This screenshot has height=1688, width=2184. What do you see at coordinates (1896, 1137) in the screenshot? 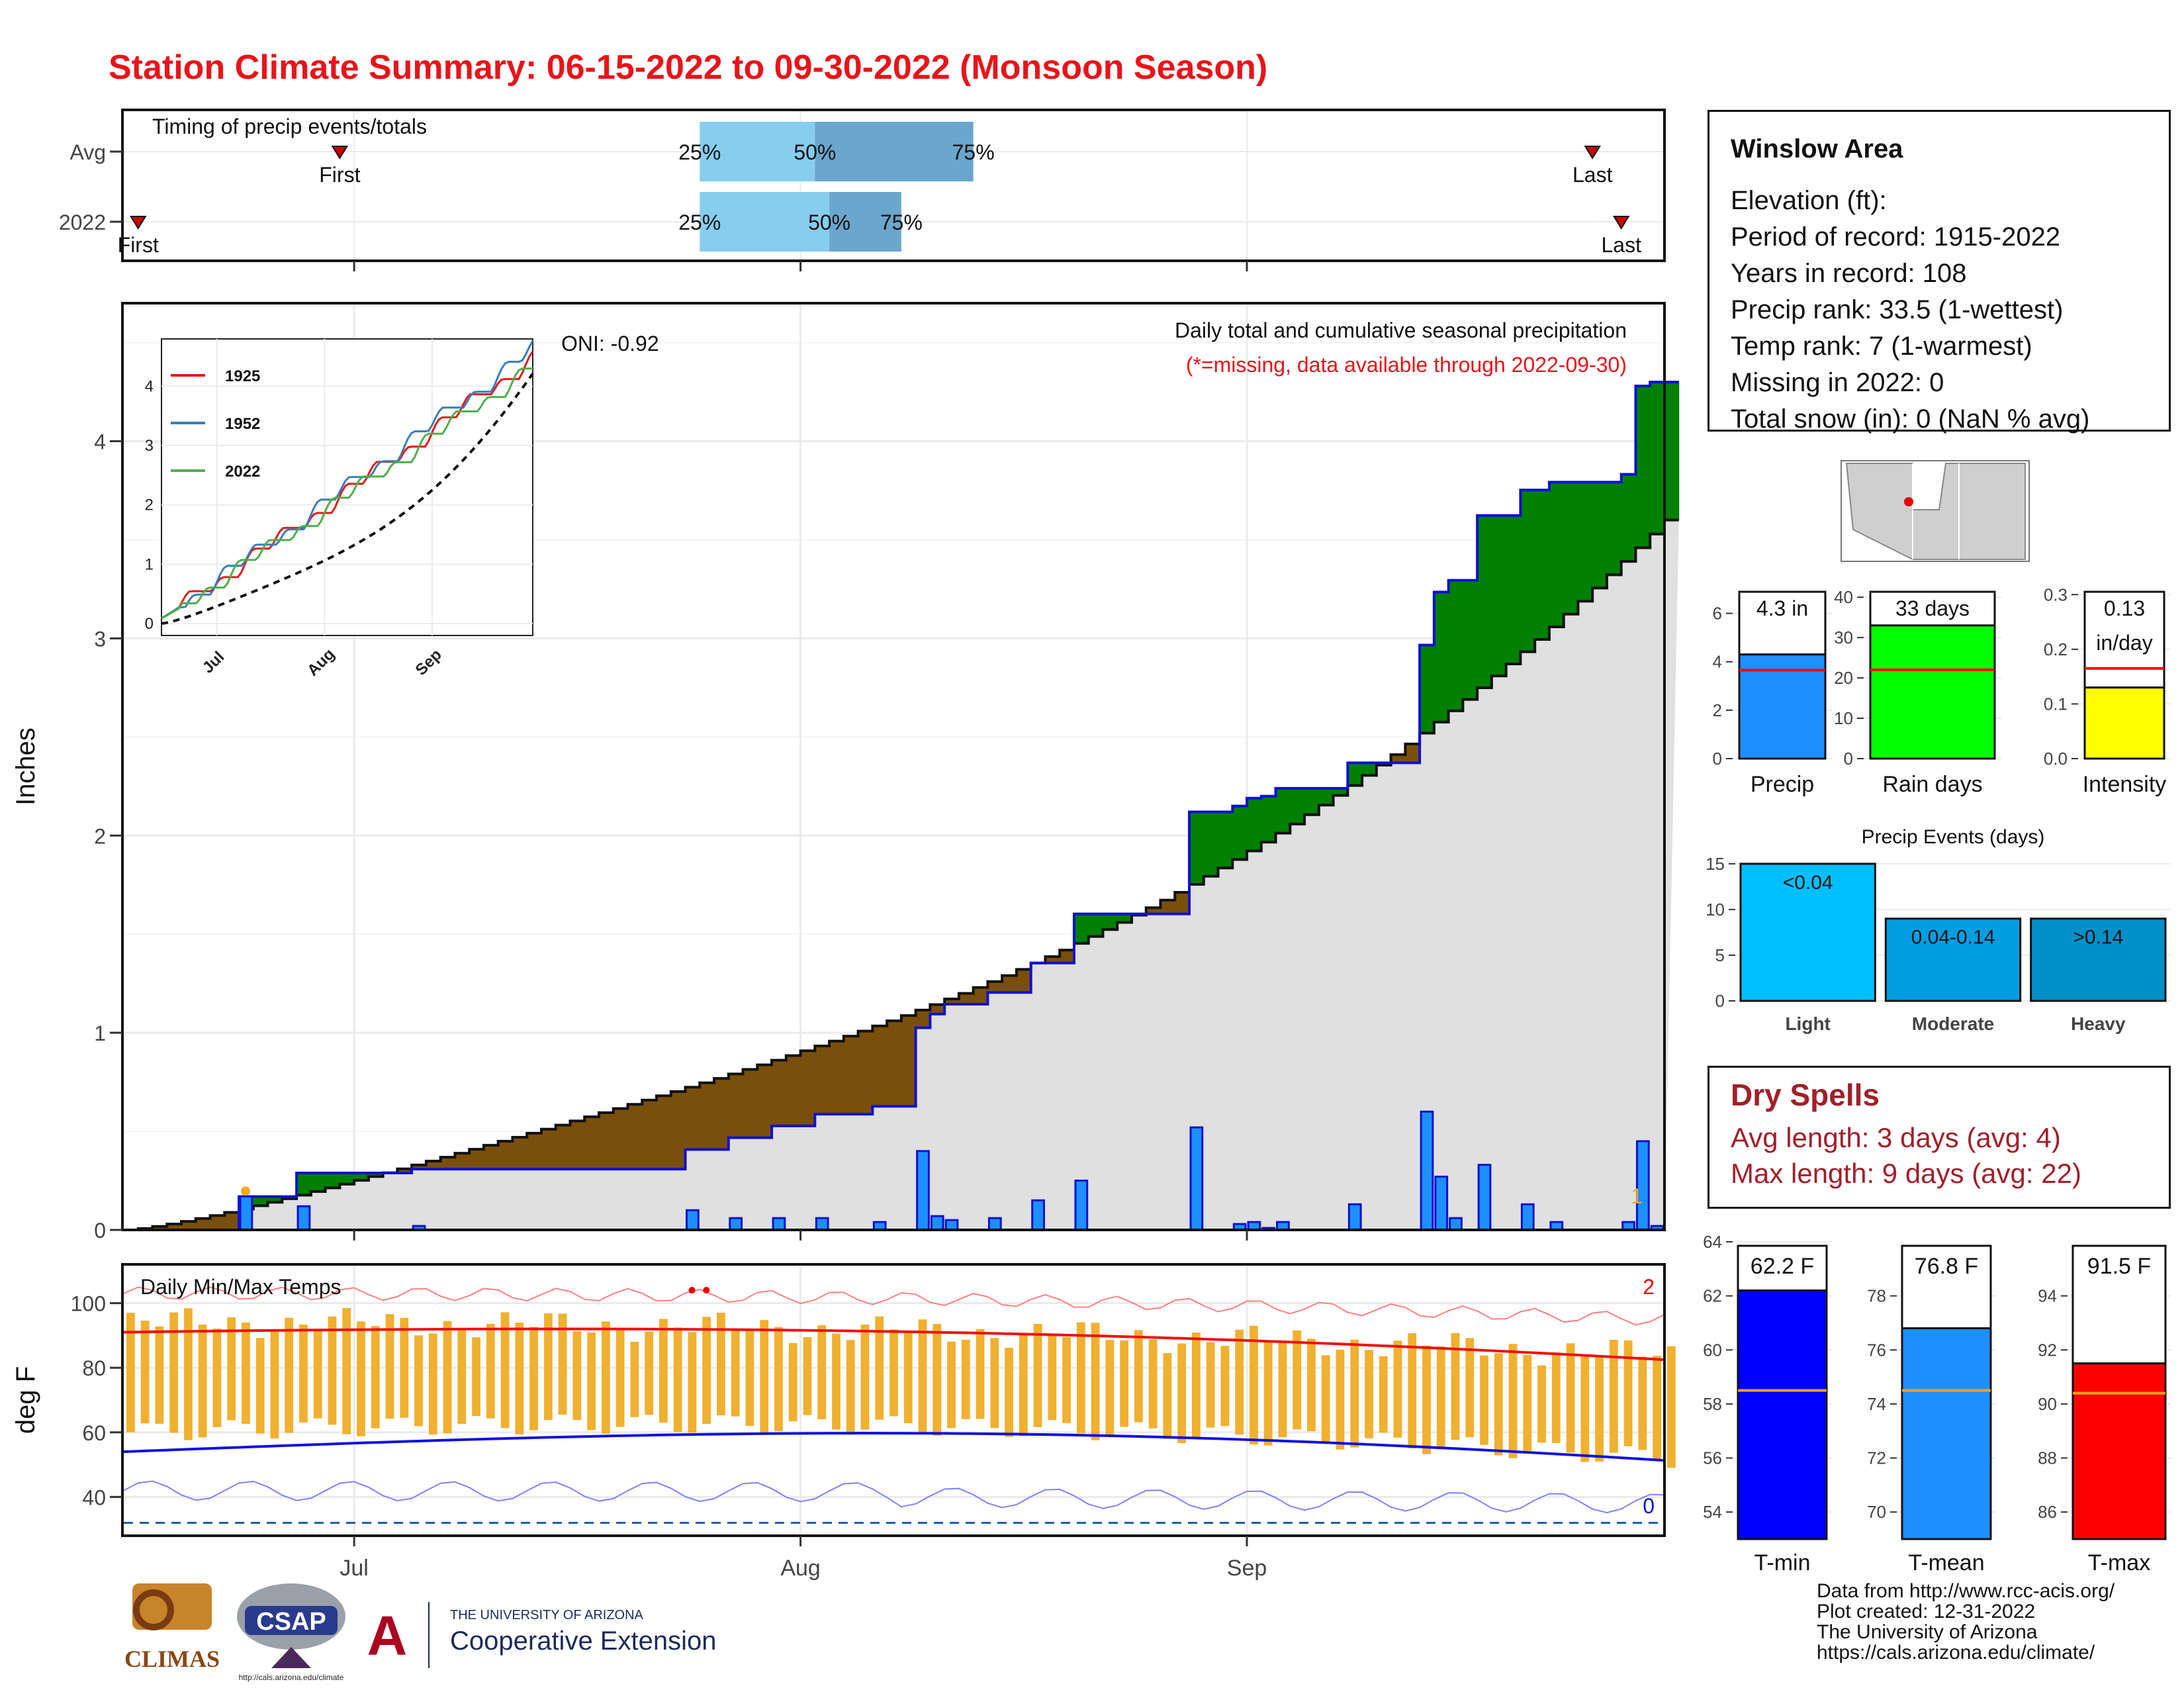
I see `dry-spells-avg: Avg length: 3 days (avg: 4)` at bounding box center [1896, 1137].